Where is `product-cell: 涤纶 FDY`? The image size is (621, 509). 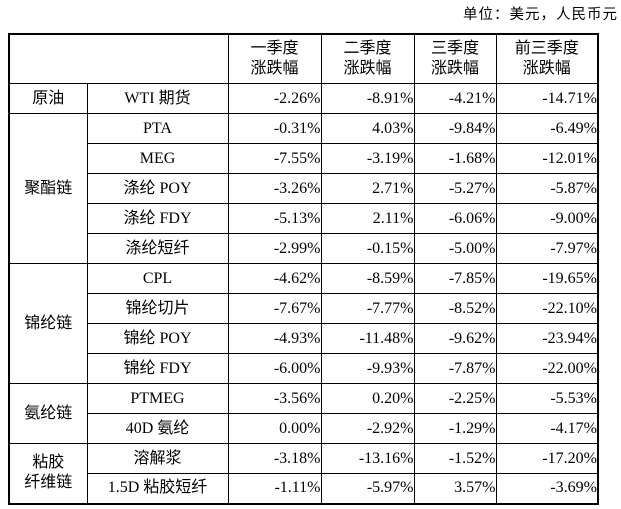
product-cell: 涤纶 FDY is located at coordinates (157, 218).